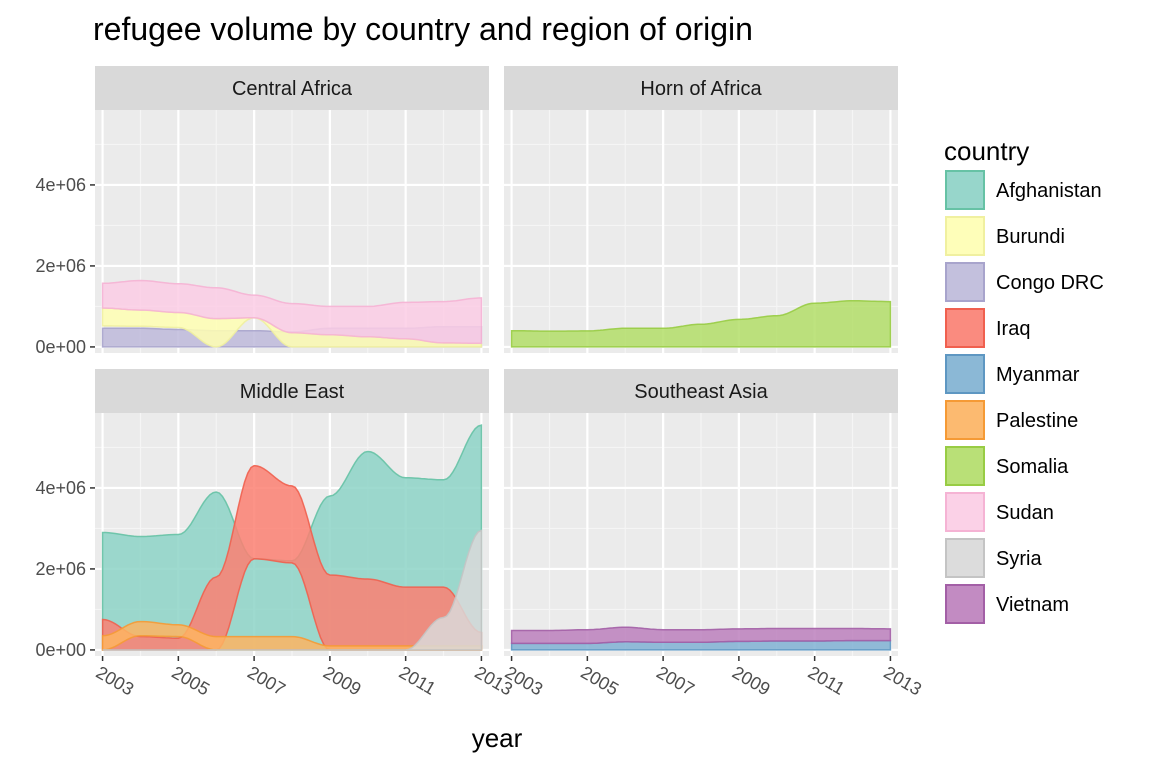 The height and width of the screenshot is (768, 1152). I want to click on panel-southeast-asia: Southeast Asia, so click(701, 512).